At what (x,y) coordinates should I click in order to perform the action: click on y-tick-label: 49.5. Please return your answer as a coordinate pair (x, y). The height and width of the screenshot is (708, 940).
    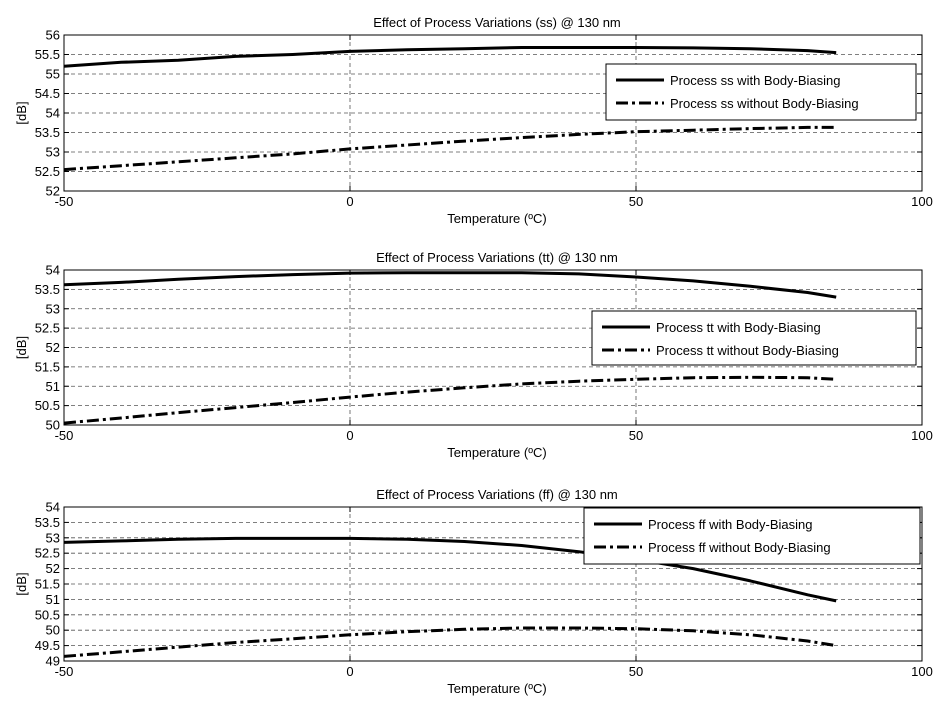
    Looking at the image, I should click on (47, 645).